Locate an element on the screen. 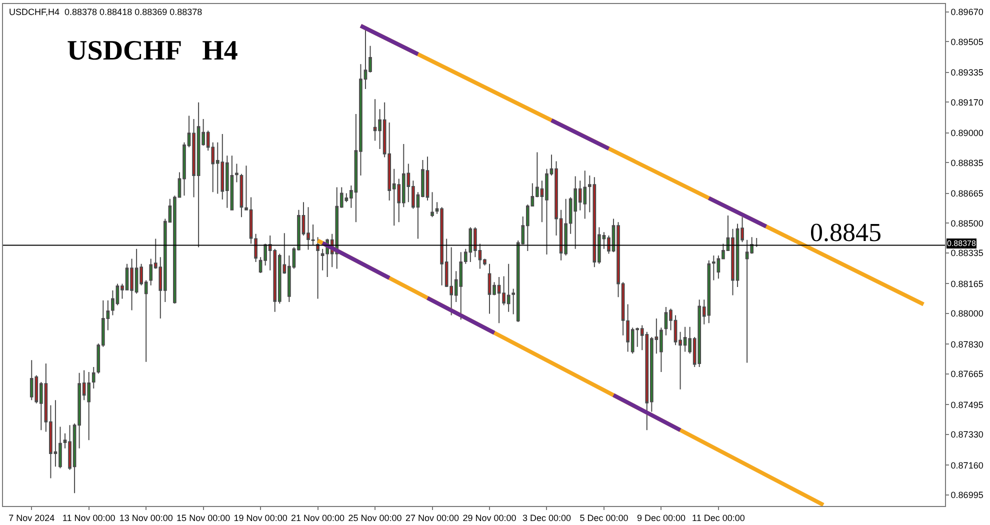  y-tick-label: 0.88335 is located at coordinates (967, 253).